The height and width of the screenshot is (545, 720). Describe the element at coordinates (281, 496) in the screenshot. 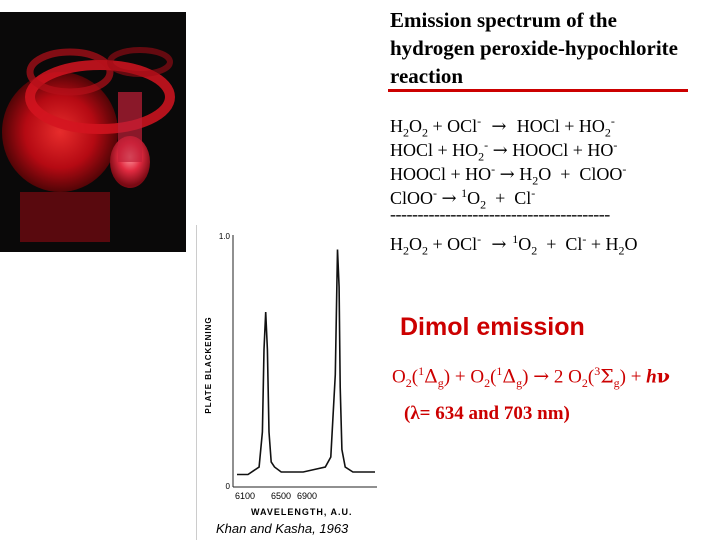

I see `x-tick-label: 6500` at that location.